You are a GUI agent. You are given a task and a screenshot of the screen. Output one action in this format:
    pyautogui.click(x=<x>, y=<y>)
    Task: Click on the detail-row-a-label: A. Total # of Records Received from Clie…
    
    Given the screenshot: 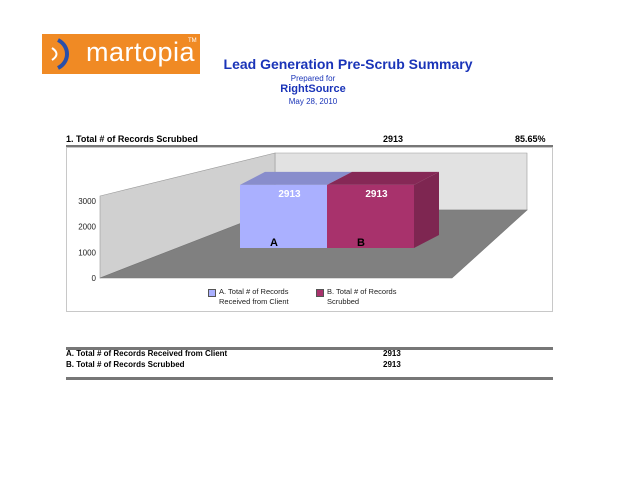 What is the action you would take?
    pyautogui.click(x=147, y=353)
    